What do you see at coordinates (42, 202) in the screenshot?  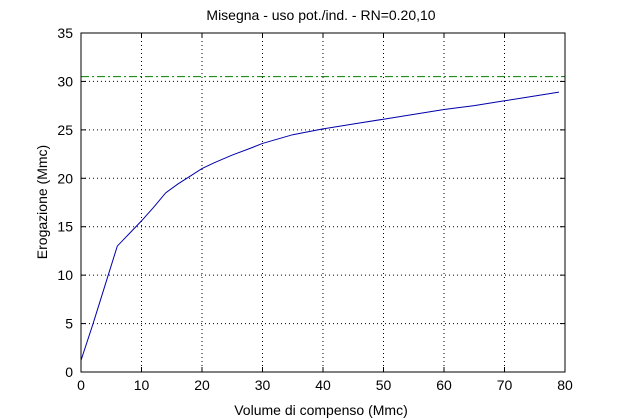 I see `y-axis-label: Erogazione (Mmc)` at bounding box center [42, 202].